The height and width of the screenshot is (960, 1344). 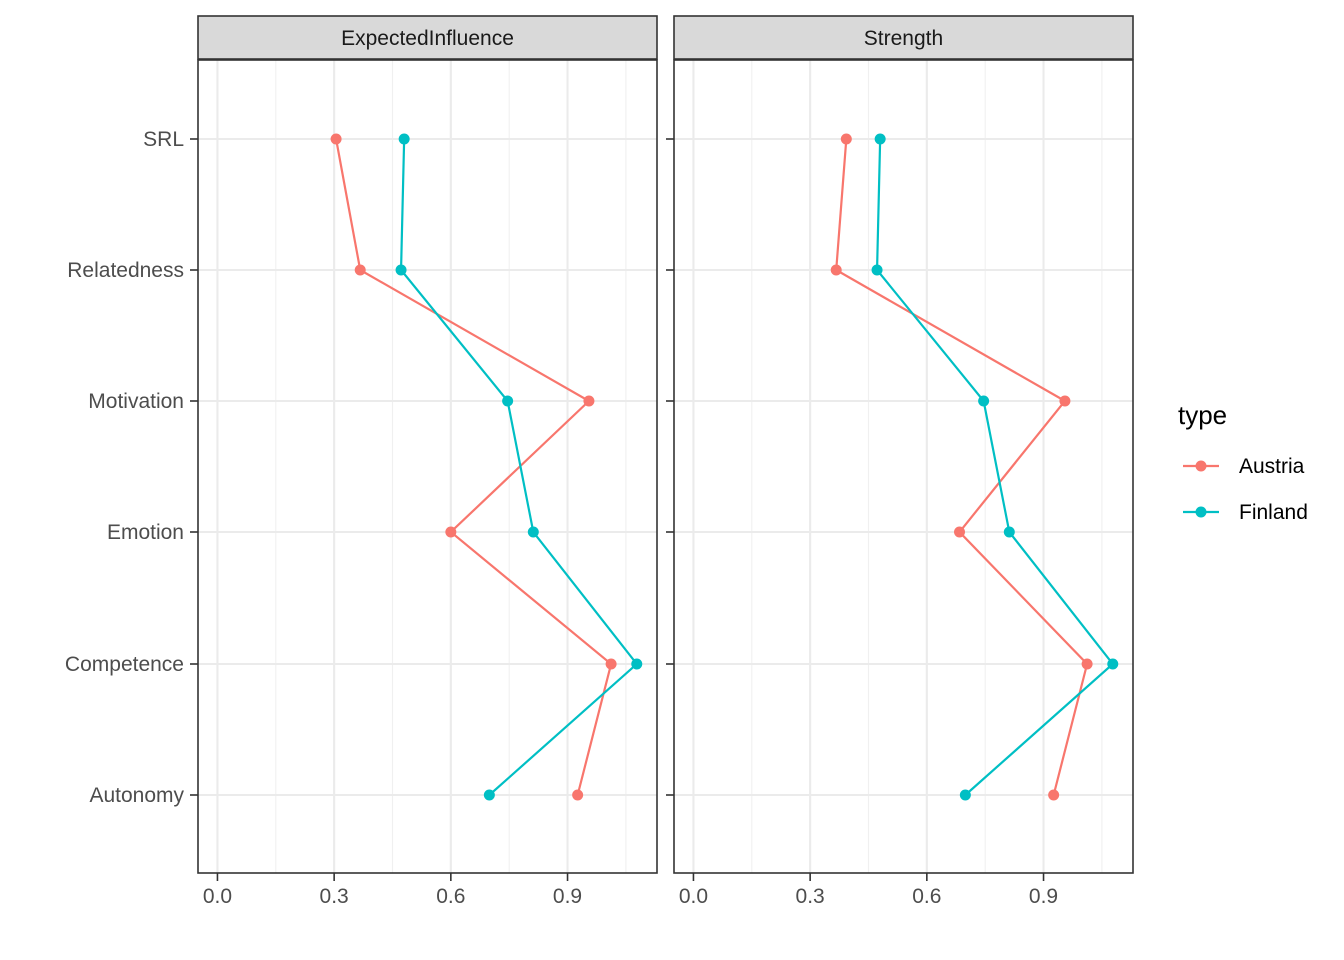 I want to click on y-tick-label: Relatedness, so click(x=125, y=270).